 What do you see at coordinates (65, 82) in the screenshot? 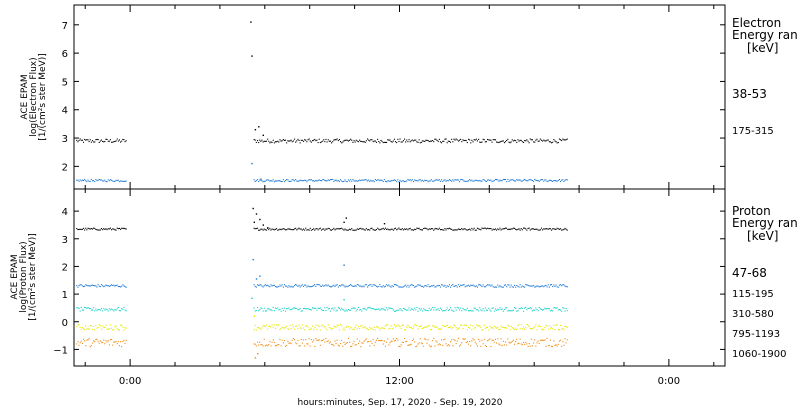
I see `y-tick-label: 5` at bounding box center [65, 82].